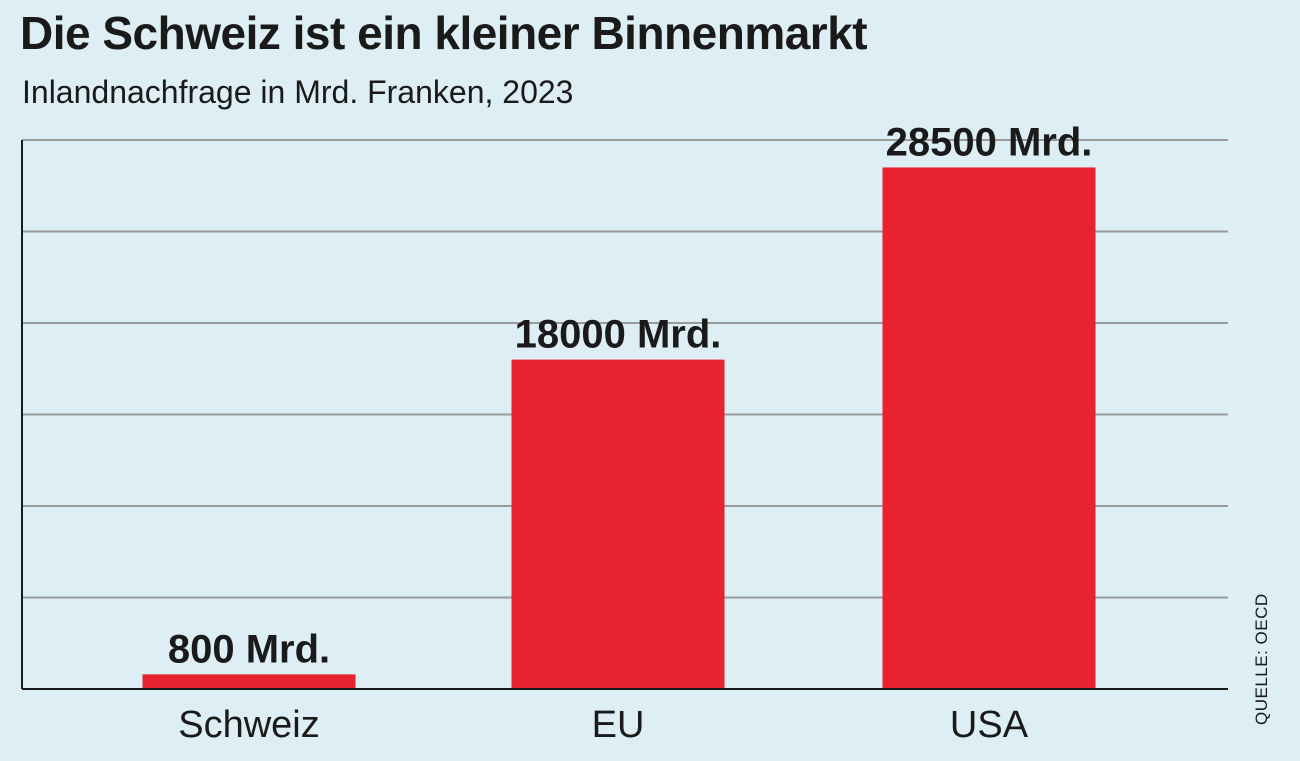  What do you see at coordinates (444, 33) in the screenshot?
I see `chart-title: Die Schweiz ist ein kleiner Binnenmarkt` at bounding box center [444, 33].